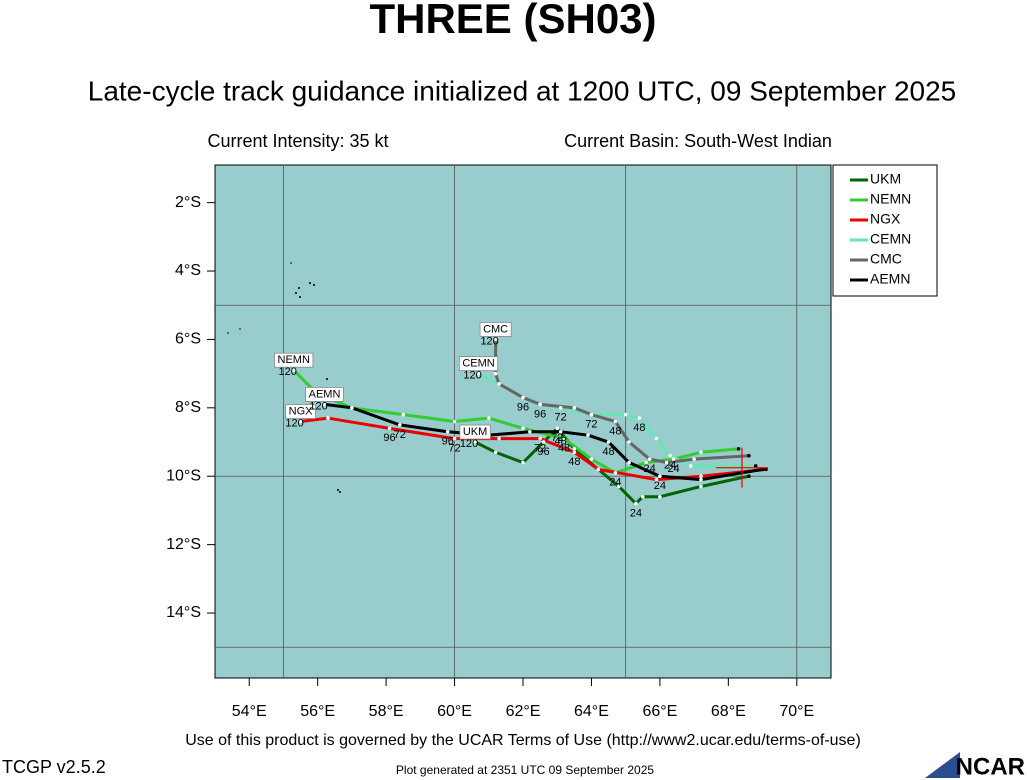 The width and height of the screenshot is (1027, 780). What do you see at coordinates (188, 202) in the screenshot?
I see `y-tick-label: 2°S` at bounding box center [188, 202].